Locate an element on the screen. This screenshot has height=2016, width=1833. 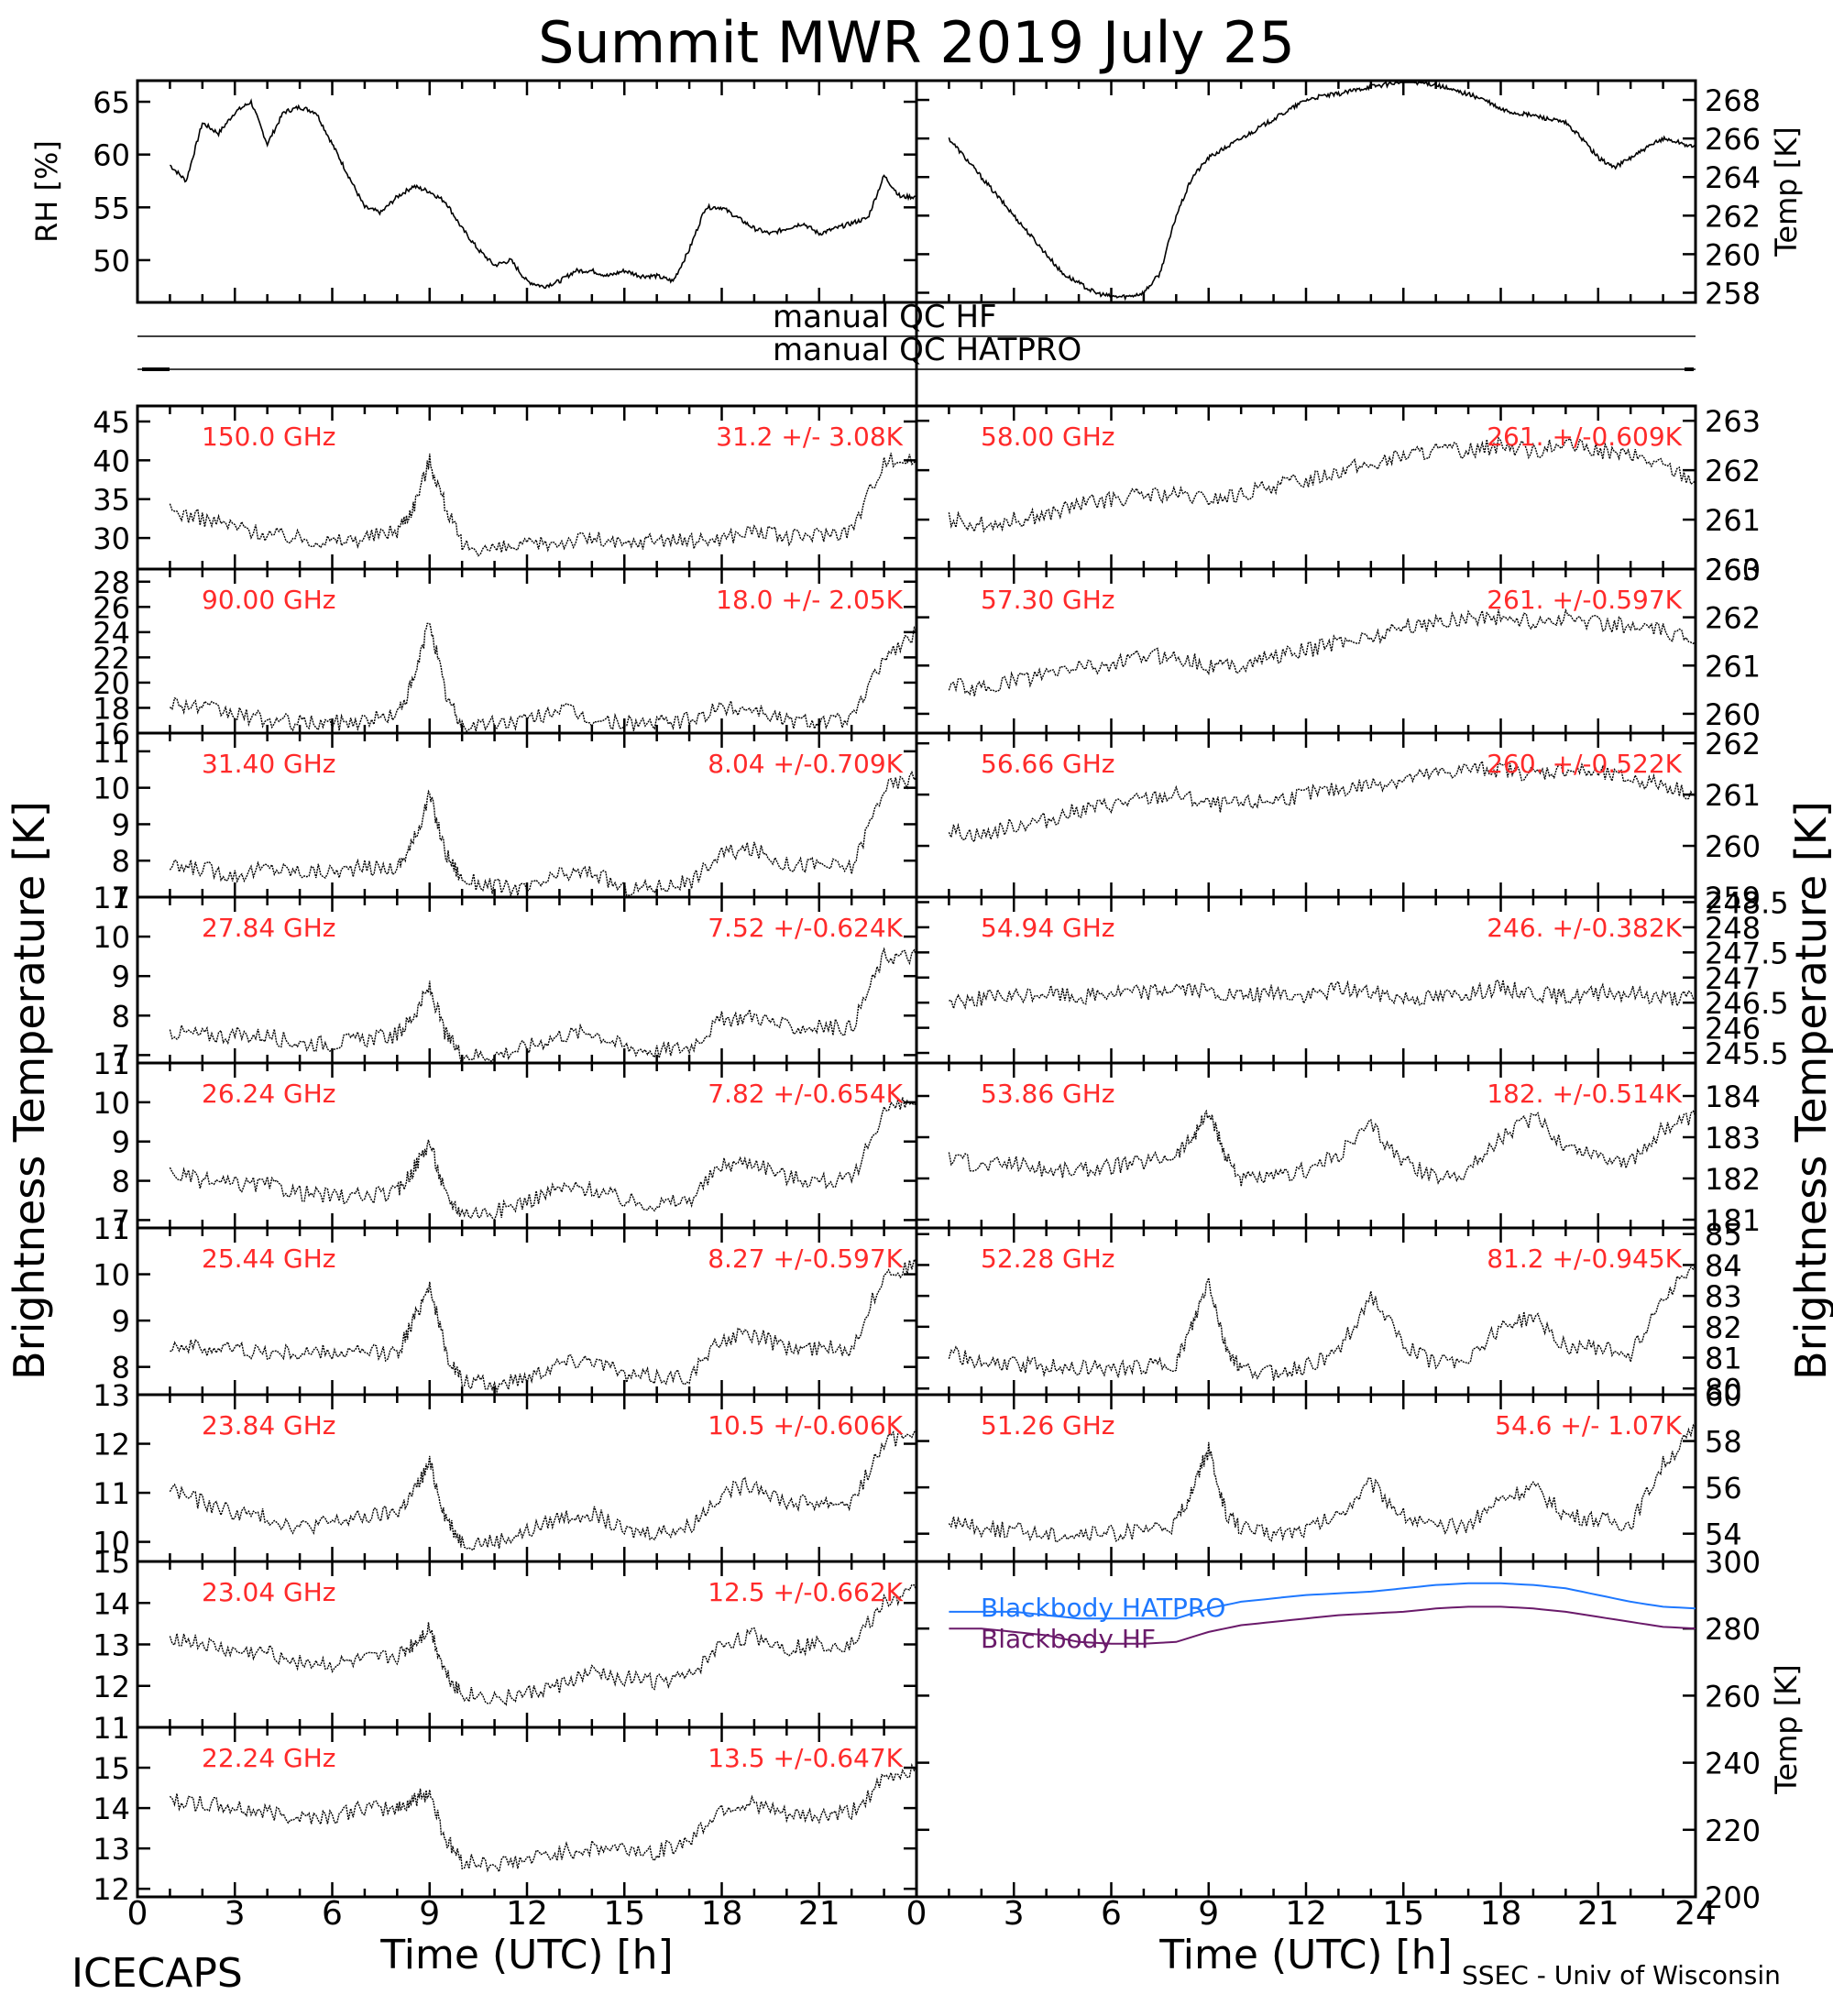
y-tick-label: 248 is located at coordinates (1733, 928).